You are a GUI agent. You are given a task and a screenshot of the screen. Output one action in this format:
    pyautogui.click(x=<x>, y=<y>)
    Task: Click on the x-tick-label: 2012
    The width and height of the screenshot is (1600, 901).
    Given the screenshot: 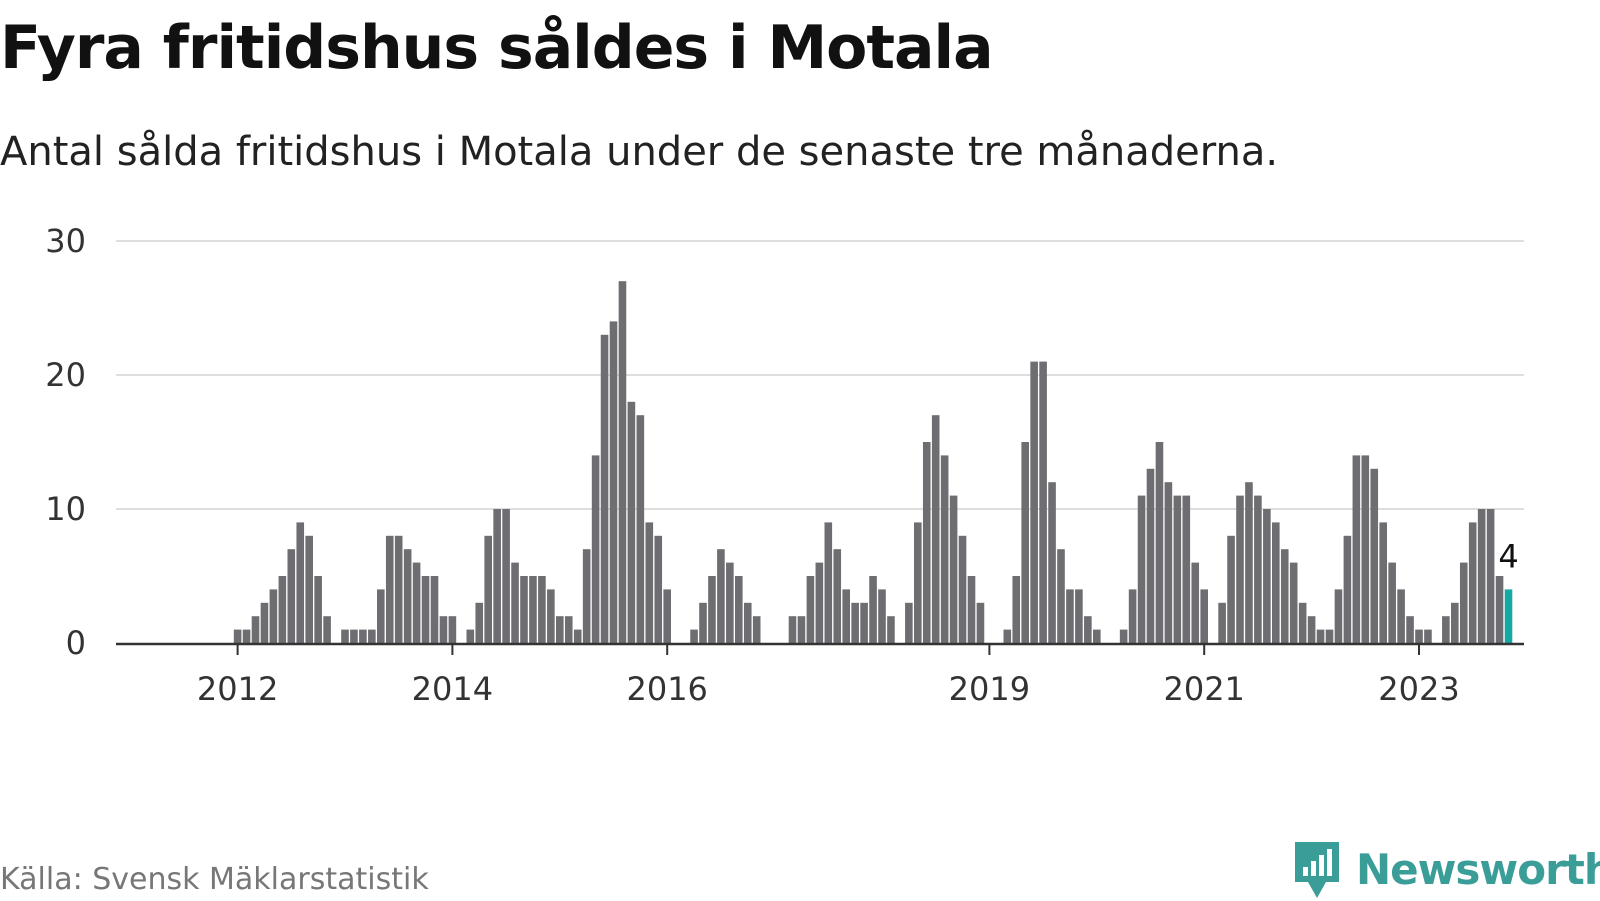 What is the action you would take?
    pyautogui.click(x=237, y=689)
    